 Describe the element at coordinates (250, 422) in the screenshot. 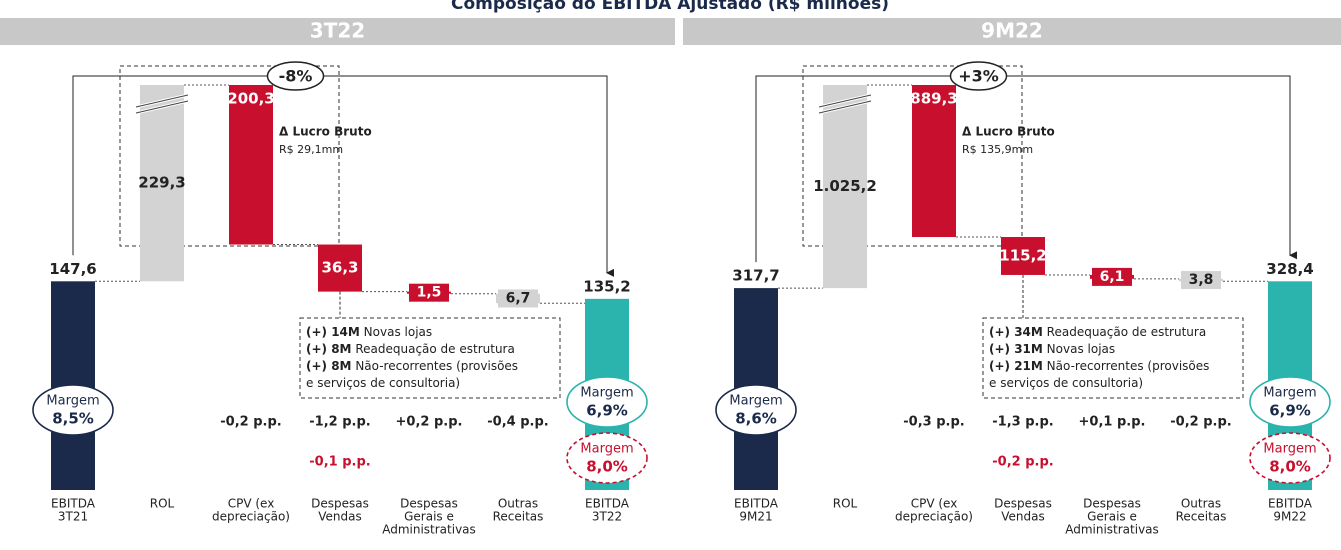

I see `margin-change: -0,2 p.p.` at that location.